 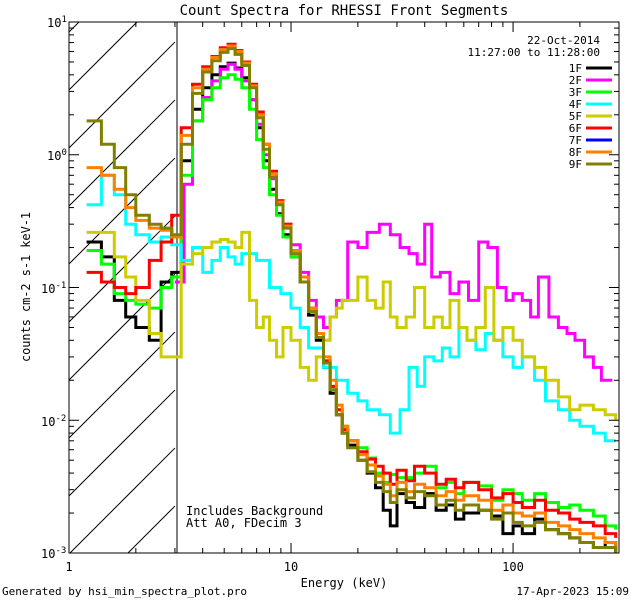 I want to click on date-label: 22-Oct-2014, so click(x=563, y=40).